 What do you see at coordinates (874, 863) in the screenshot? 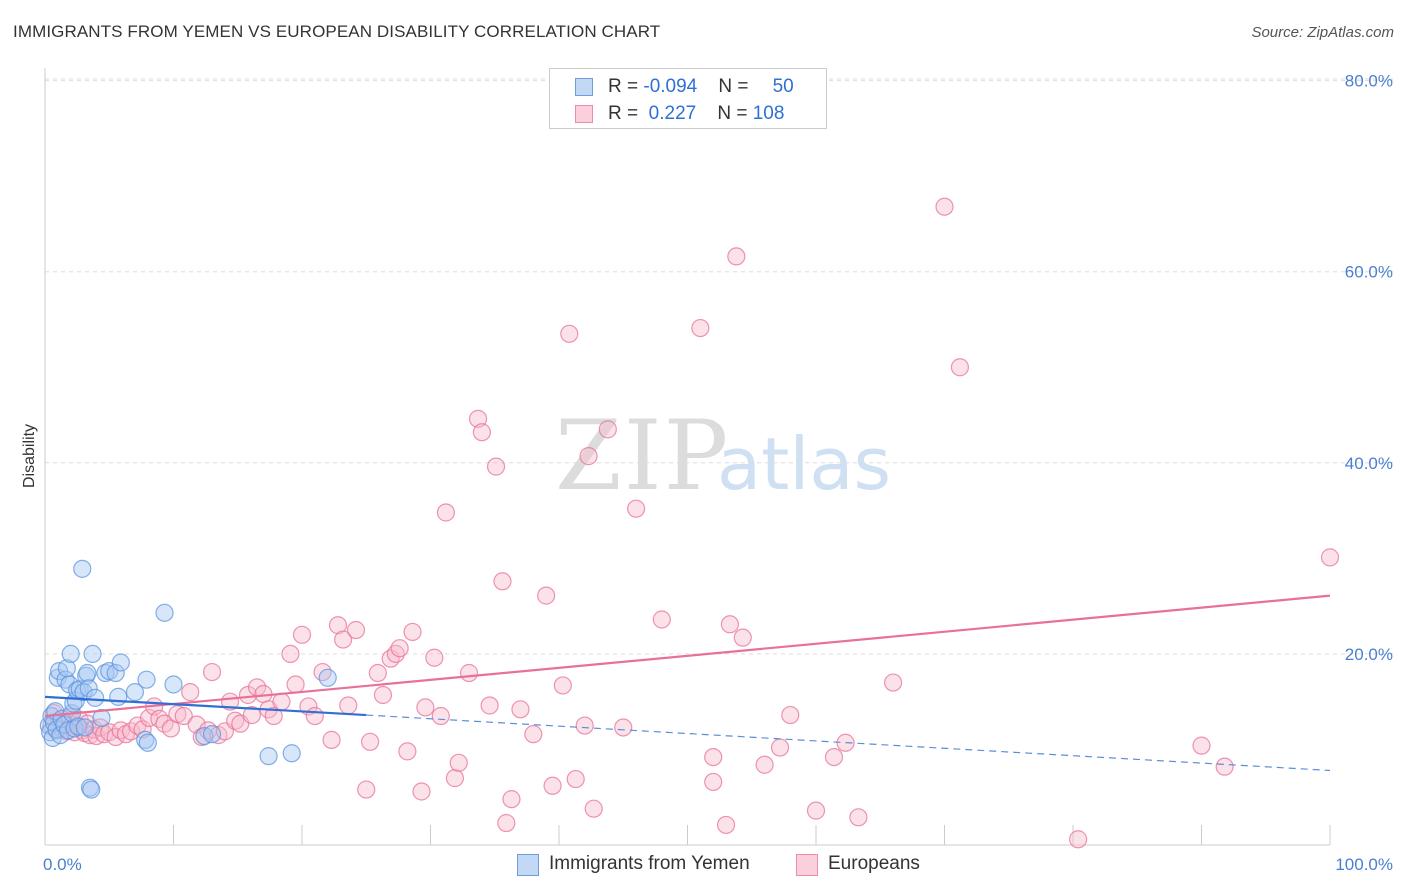
I see `legend-label-europeans: Europeans` at bounding box center [874, 863].